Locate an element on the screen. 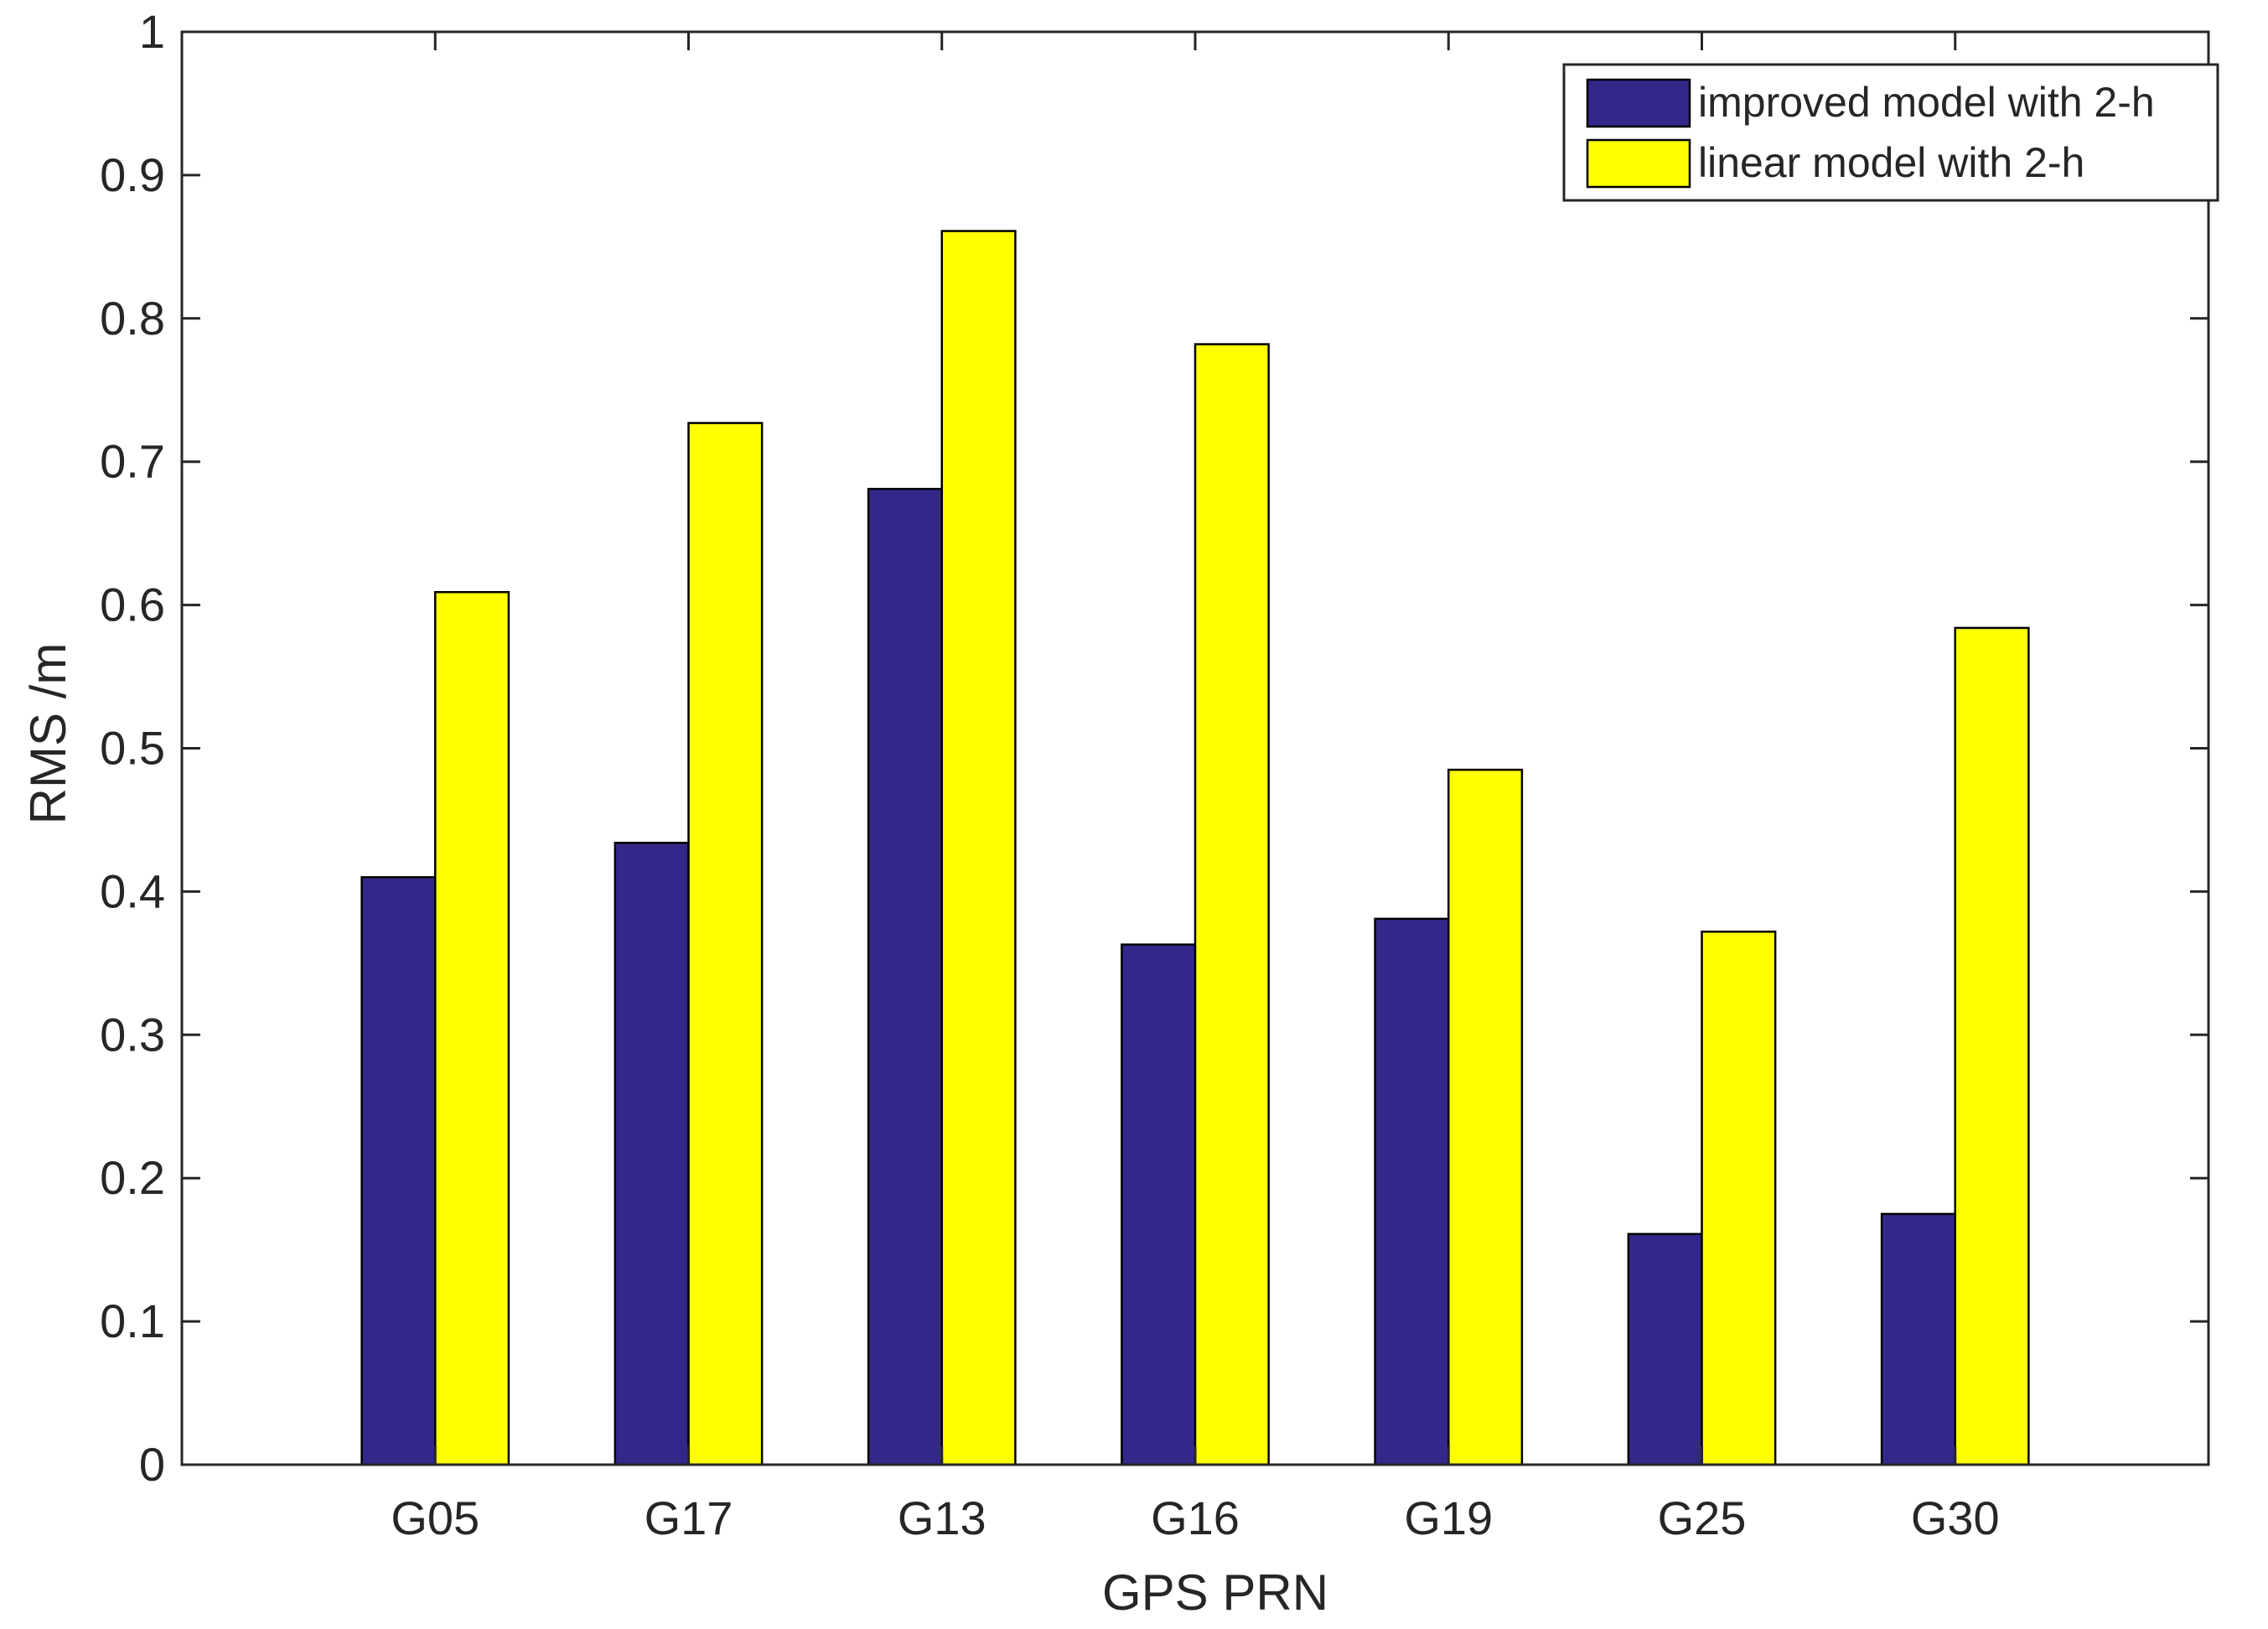 The height and width of the screenshot is (1629, 2268). x-tick-label: G19 is located at coordinates (1448, 1518).